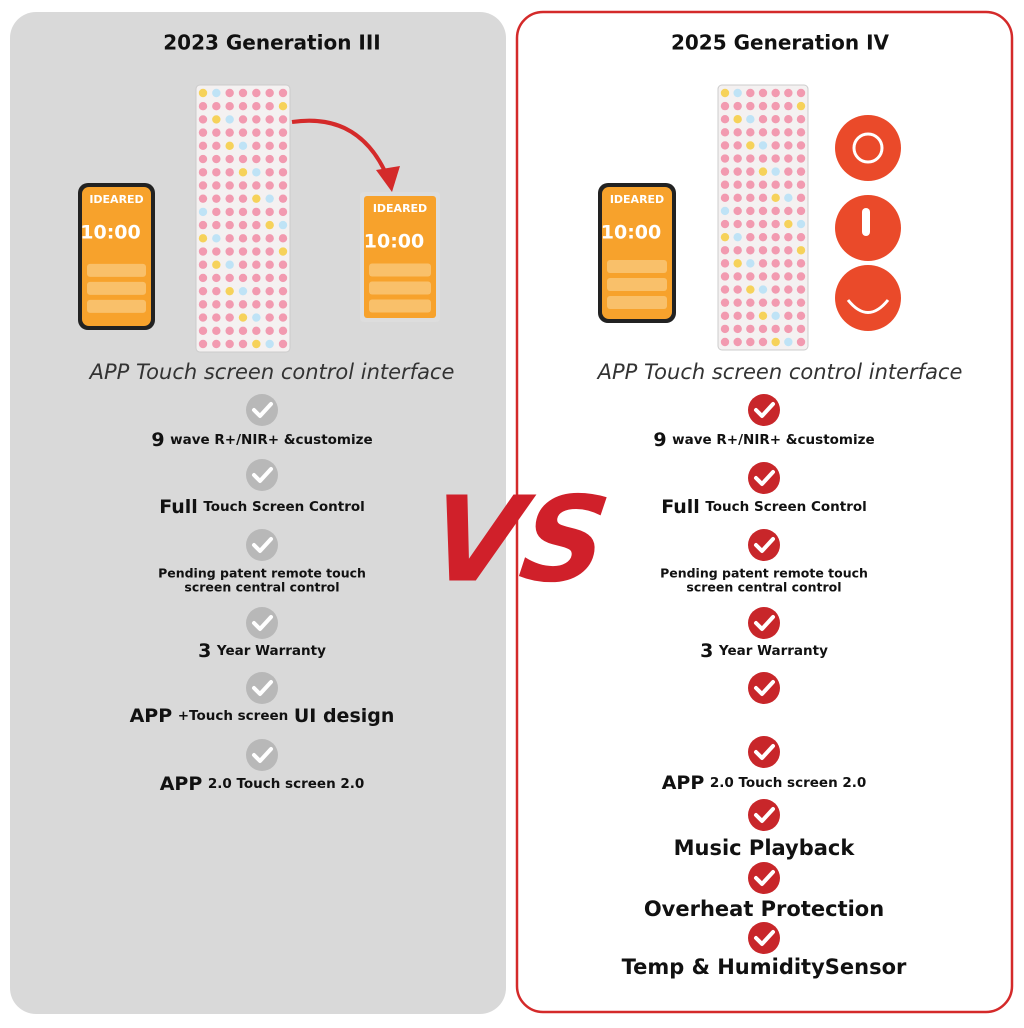 This screenshot has height=1028, width=1024. Describe the element at coordinates (262, 651) in the screenshot. I see `feature-text: 3 Year Warranty` at that location.